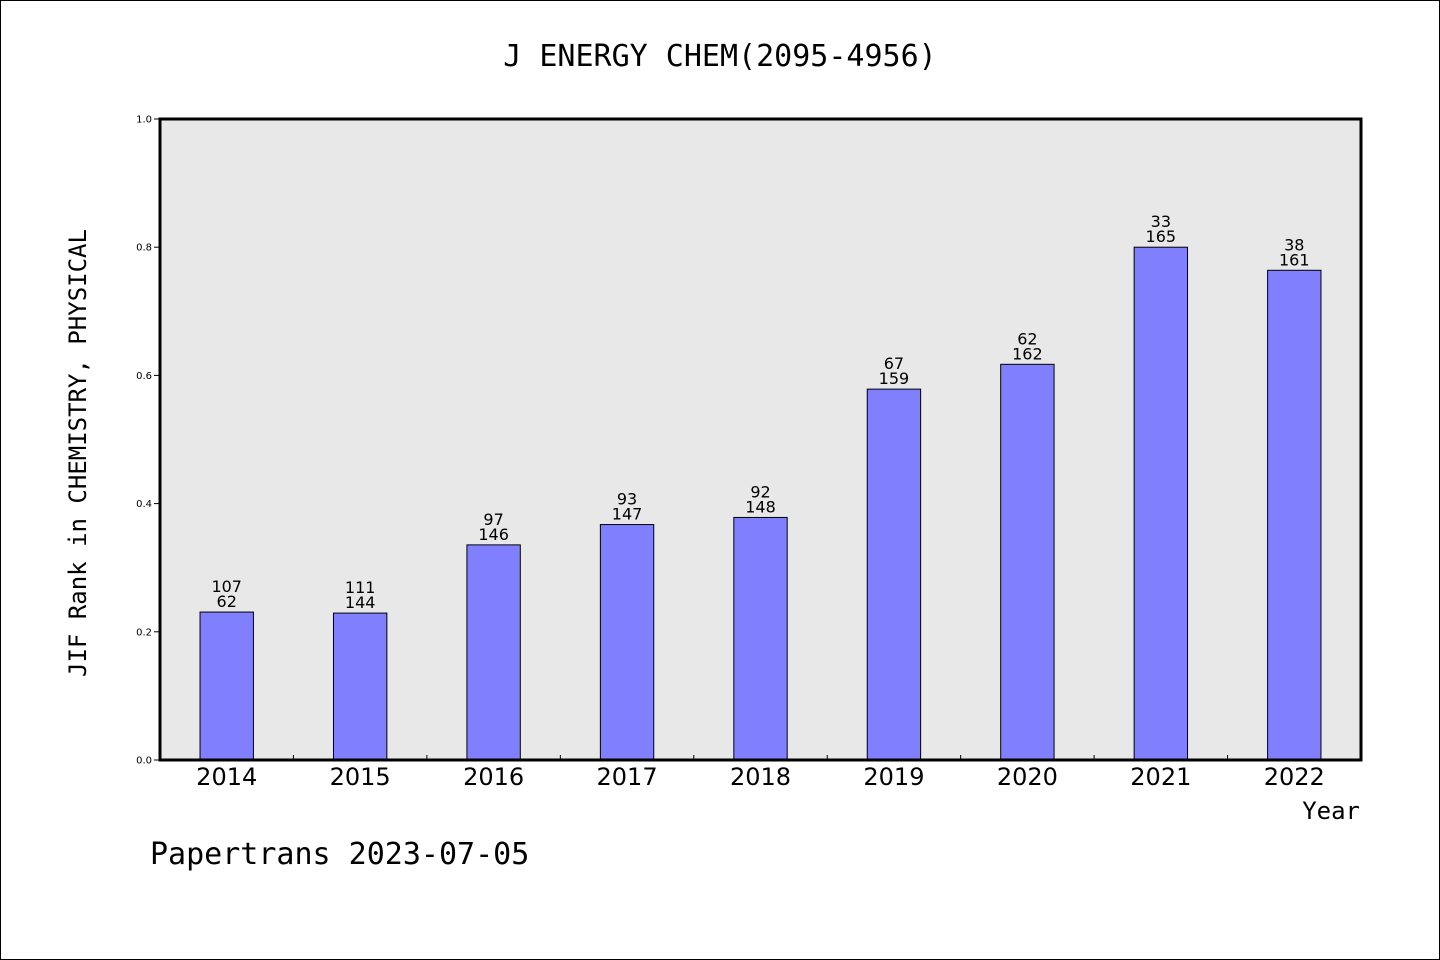 The height and width of the screenshot is (960, 1440). Describe the element at coordinates (1161, 503) in the screenshot. I see `bar-2021` at that location.